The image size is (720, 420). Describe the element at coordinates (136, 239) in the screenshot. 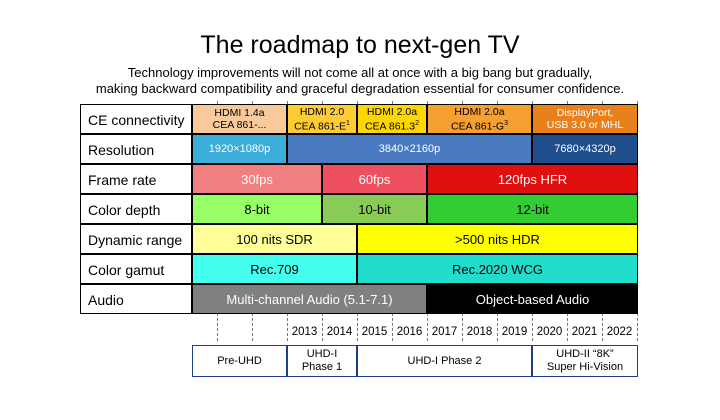

I see `row-label-dynamic-range: Dynamic range` at that location.